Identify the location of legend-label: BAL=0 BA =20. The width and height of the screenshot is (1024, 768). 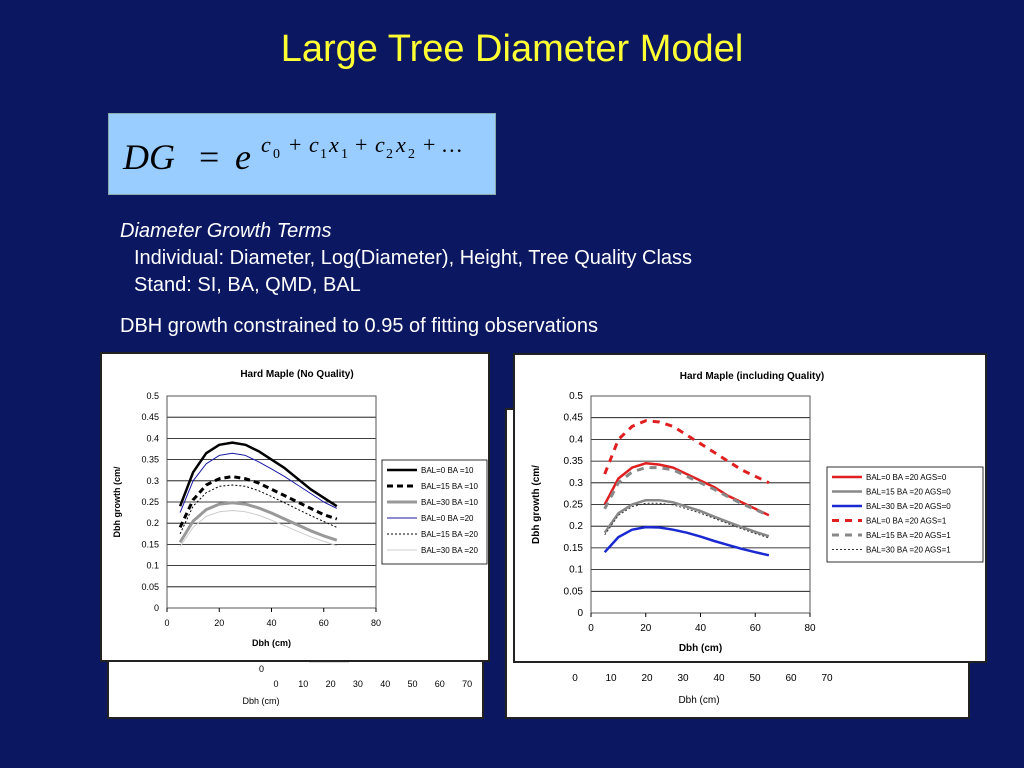
(447, 518).